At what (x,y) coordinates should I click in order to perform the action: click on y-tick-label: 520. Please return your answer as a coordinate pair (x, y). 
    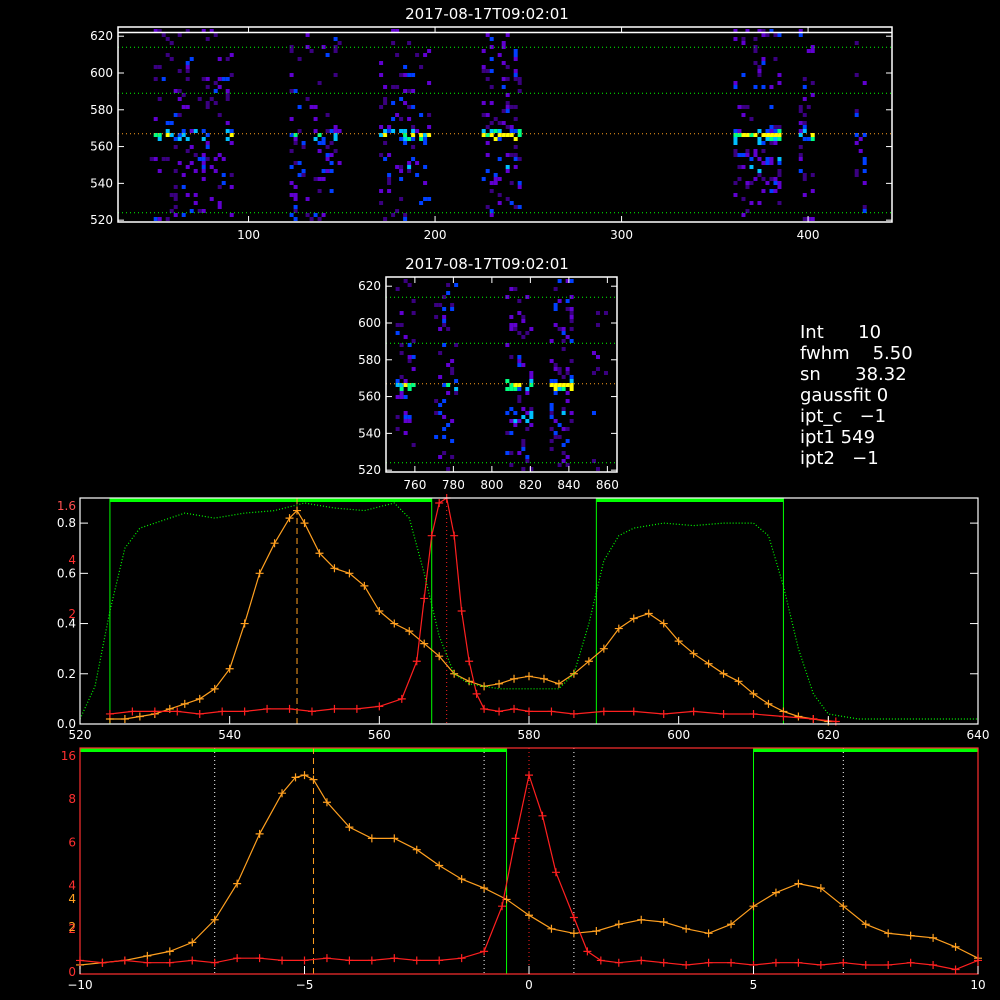
    Looking at the image, I should click on (101, 220).